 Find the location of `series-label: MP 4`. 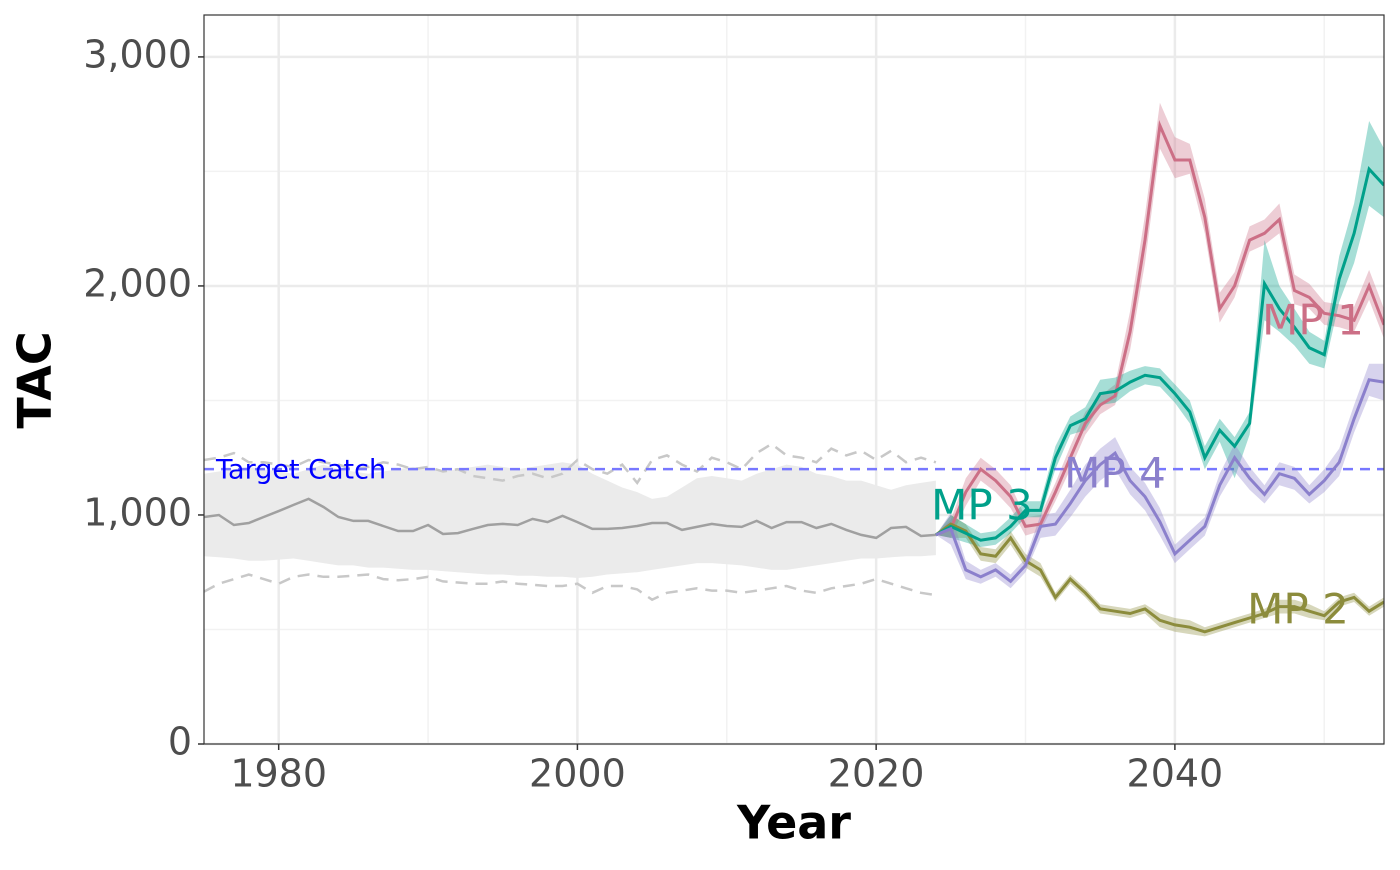

series-label: MP 4 is located at coordinates (1115, 473).